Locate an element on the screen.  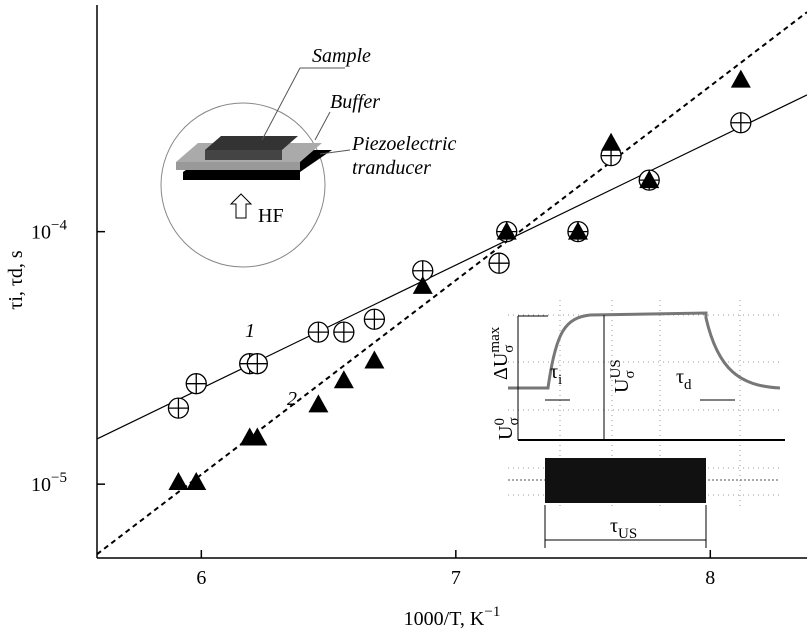
annotation-main: Buffer is located at coordinates (355, 102).